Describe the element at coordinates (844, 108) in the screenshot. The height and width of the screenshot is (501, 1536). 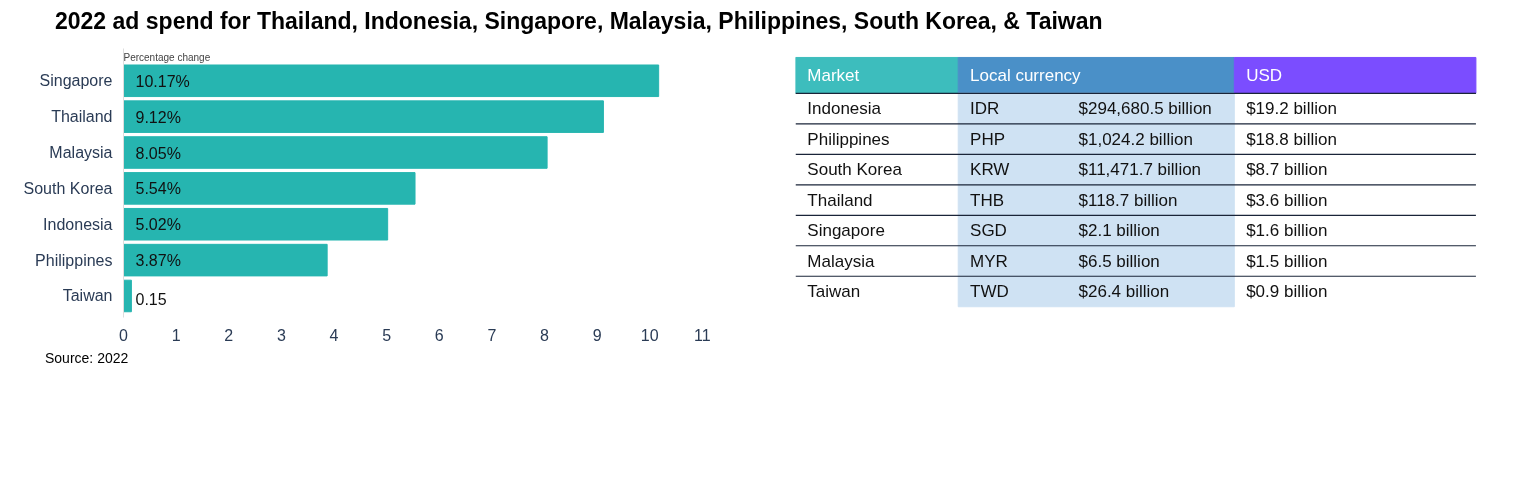
I see `text: Indonesia` at that location.